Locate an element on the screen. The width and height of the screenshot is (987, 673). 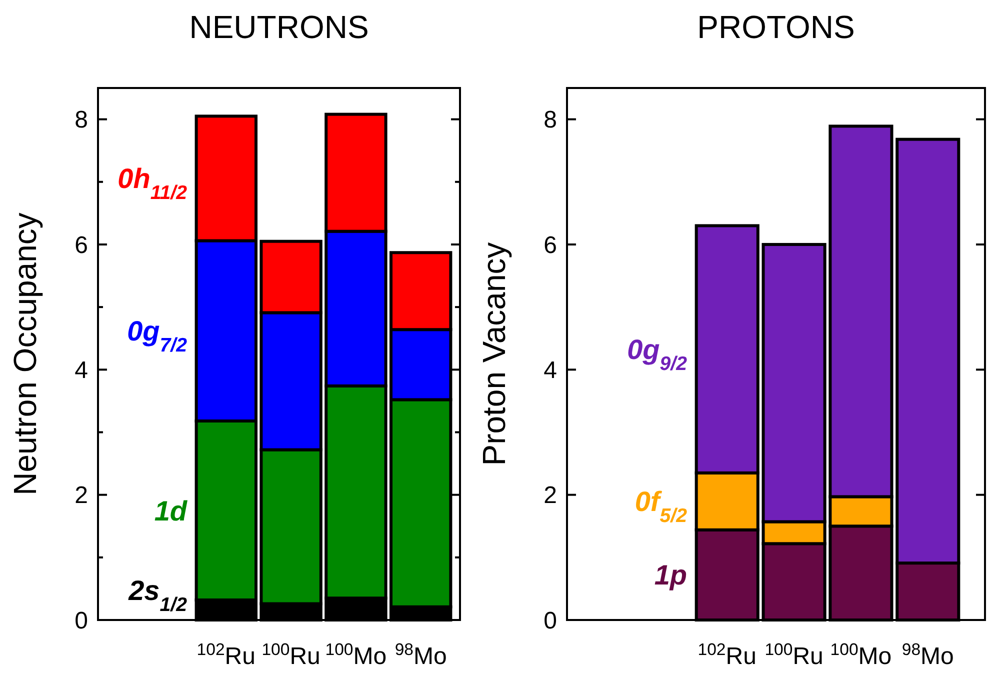
chart-title: NEUTRONS is located at coordinates (279, 27).